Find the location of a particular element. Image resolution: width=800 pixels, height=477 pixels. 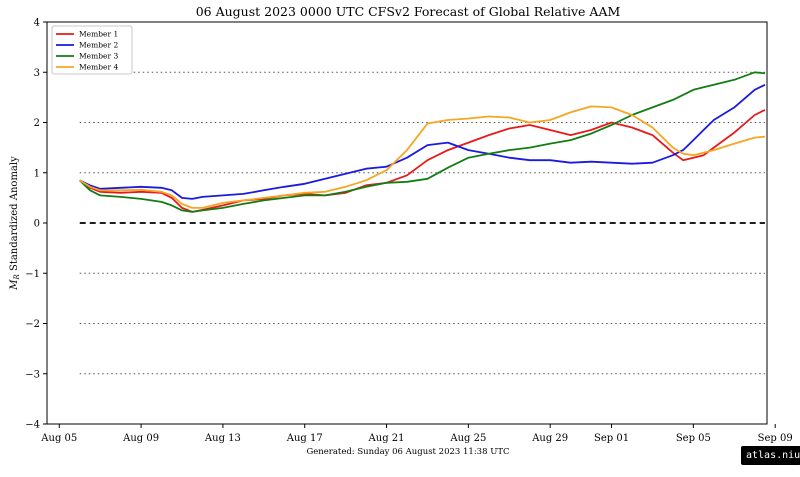

legend: Member 1 Member 2 Member 3 Member 4 is located at coordinates (92, 50).